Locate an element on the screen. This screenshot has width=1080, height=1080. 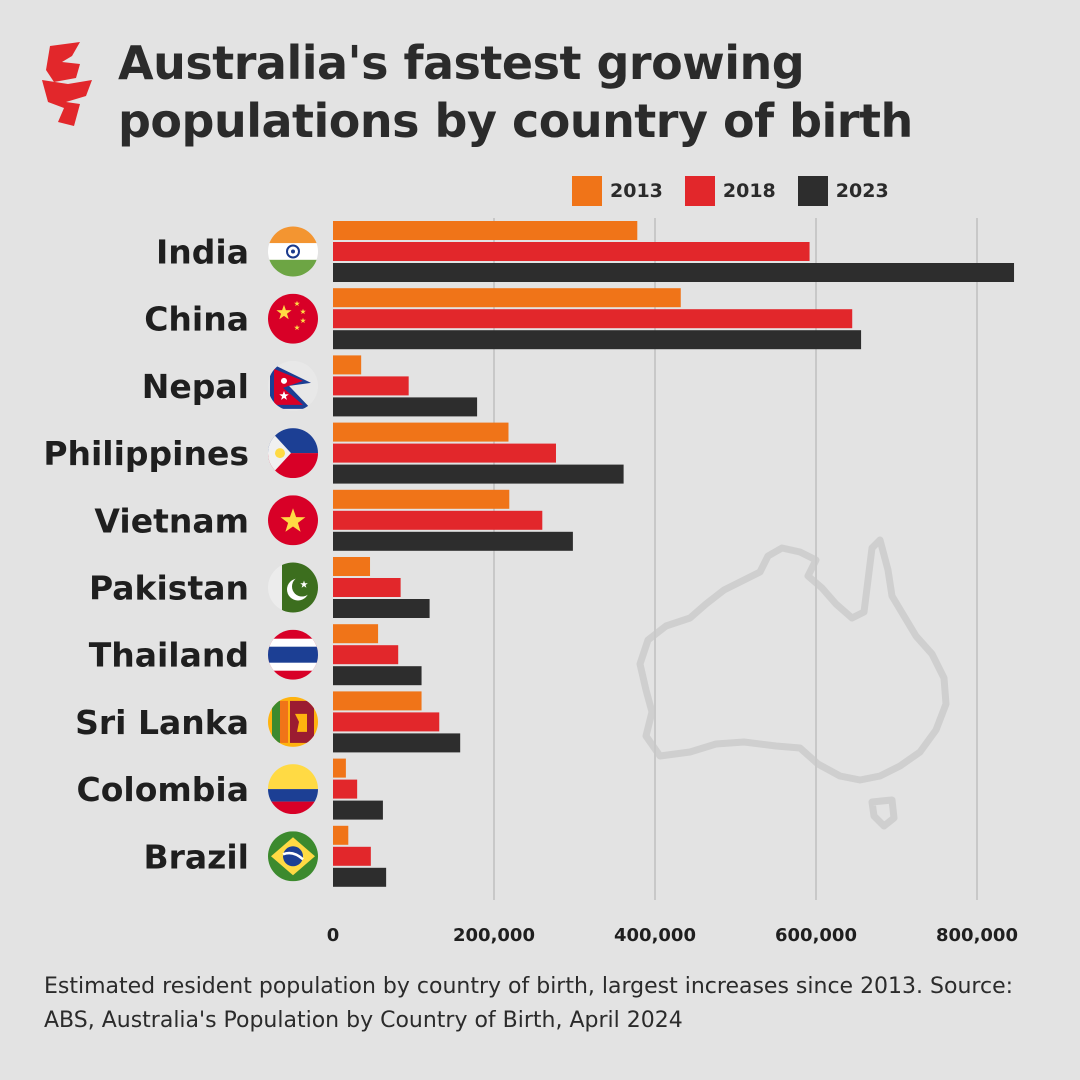
x-tick-label: 0 is located at coordinates (333, 935).